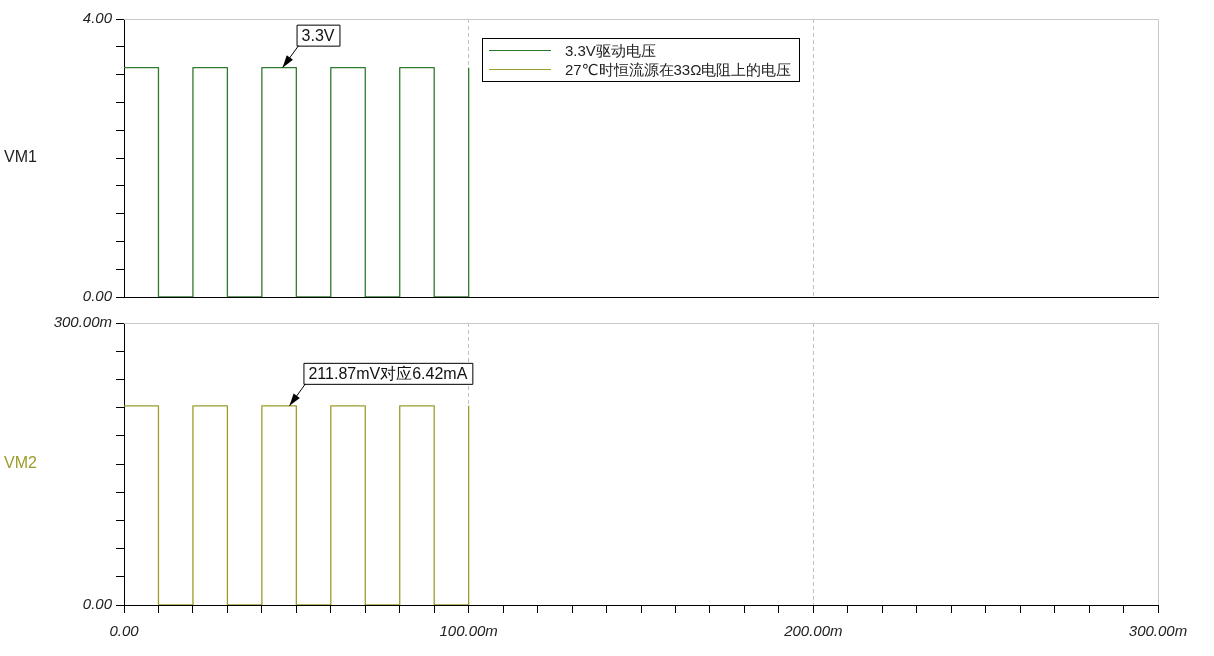  Describe the element at coordinates (388, 373) in the screenshot. I see `annotation: 211.87mV对应6.42mA` at that location.